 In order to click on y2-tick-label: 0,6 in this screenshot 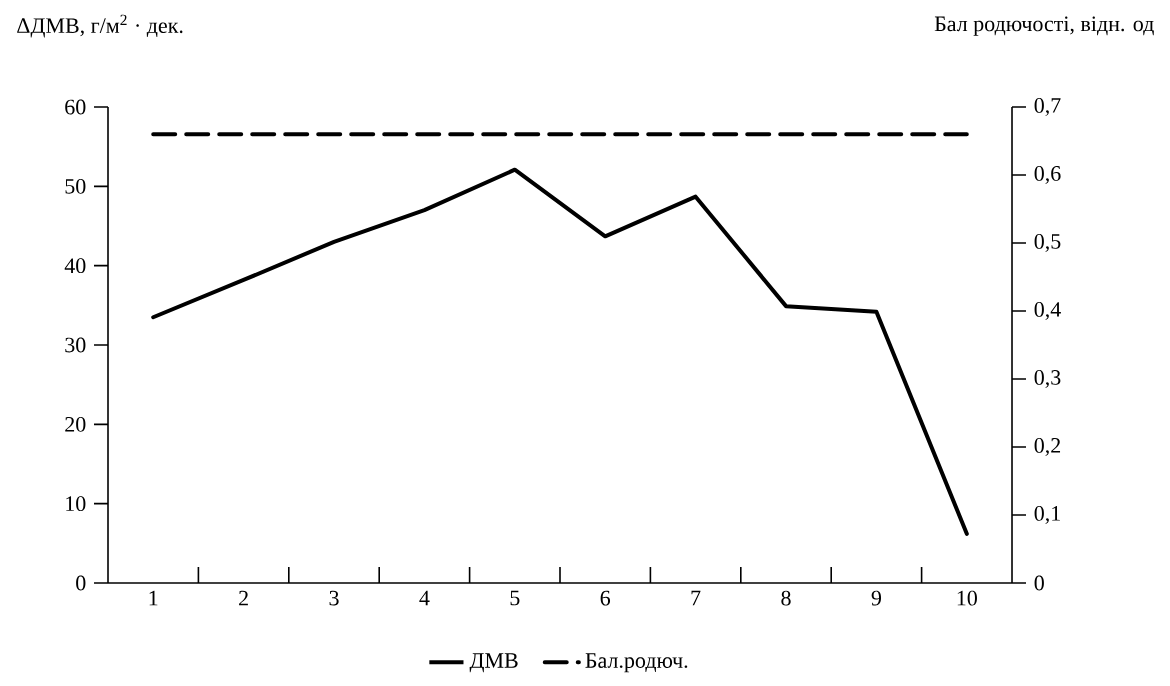, I will do `click(1047, 175)`.